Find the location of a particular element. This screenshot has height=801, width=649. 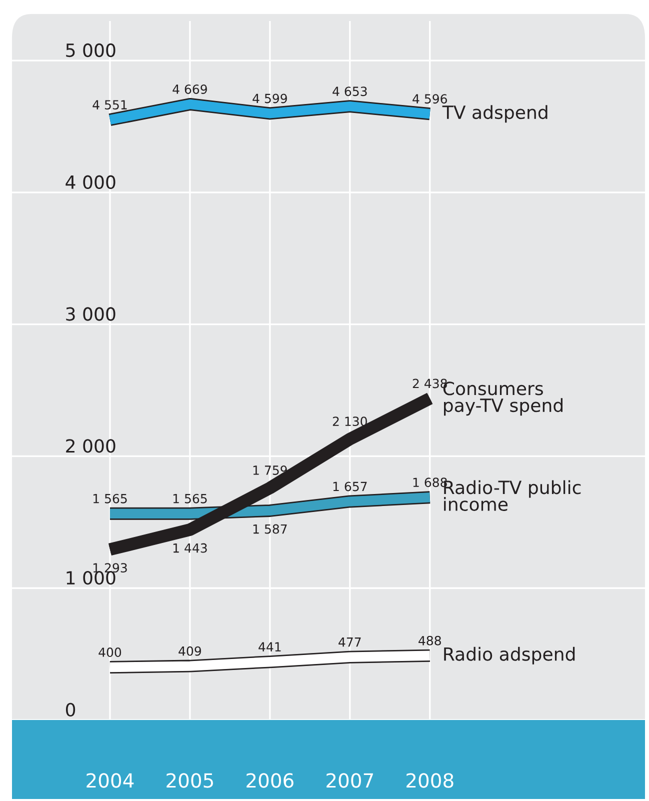

data-label: 4 599 is located at coordinates (269, 99).